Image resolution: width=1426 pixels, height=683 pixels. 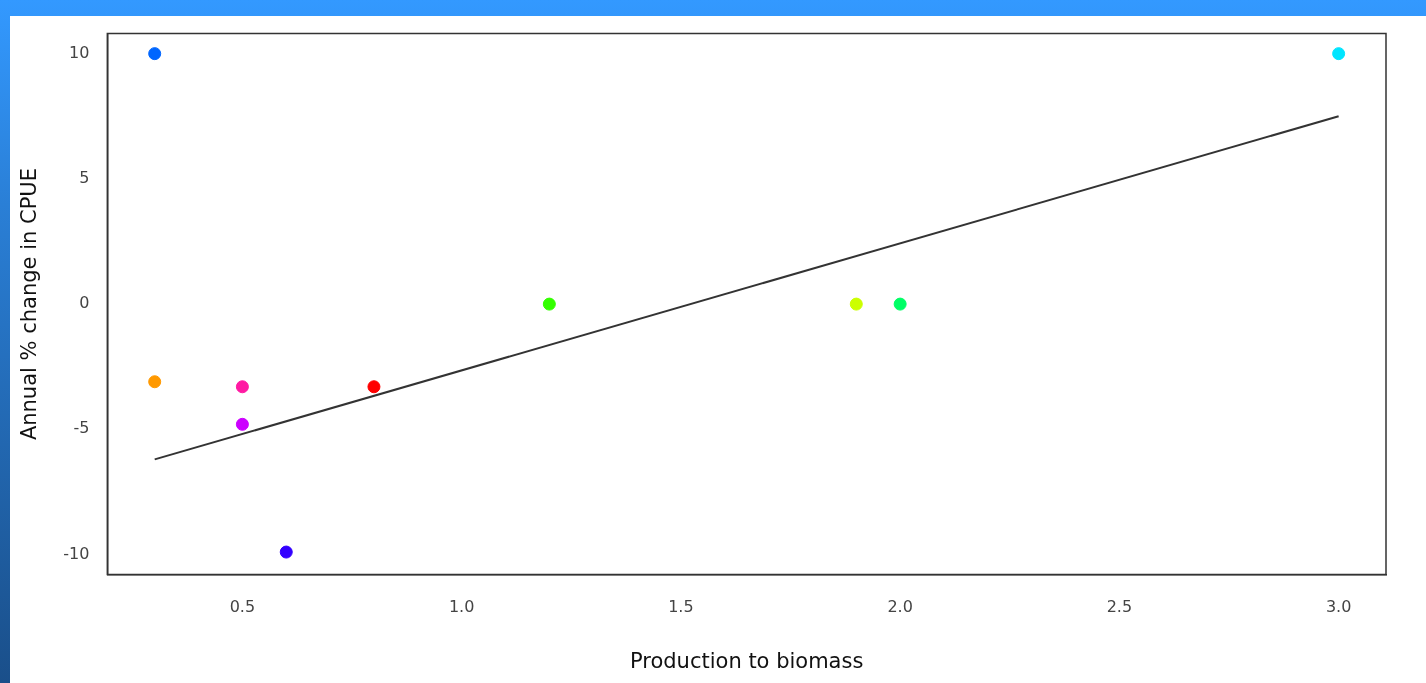 I want to click on x-tick-label: 3.0, so click(x=1338, y=607).